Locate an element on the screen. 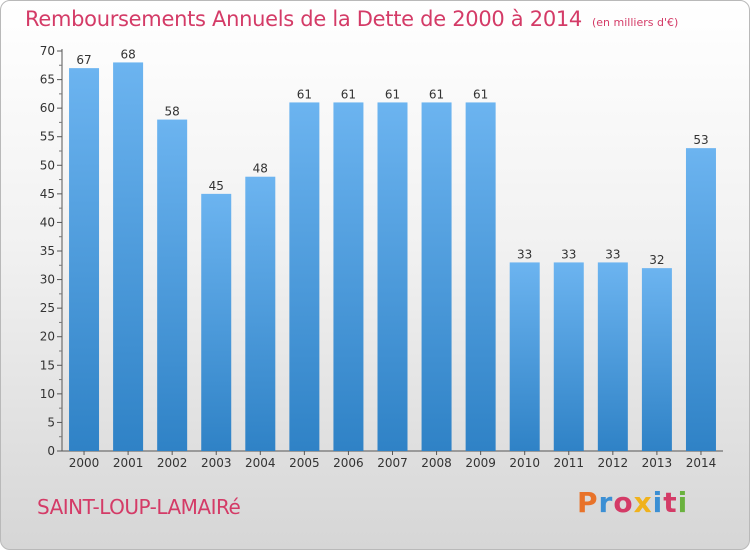 The height and width of the screenshot is (550, 750). bar-value-label: 48 is located at coordinates (260, 169).